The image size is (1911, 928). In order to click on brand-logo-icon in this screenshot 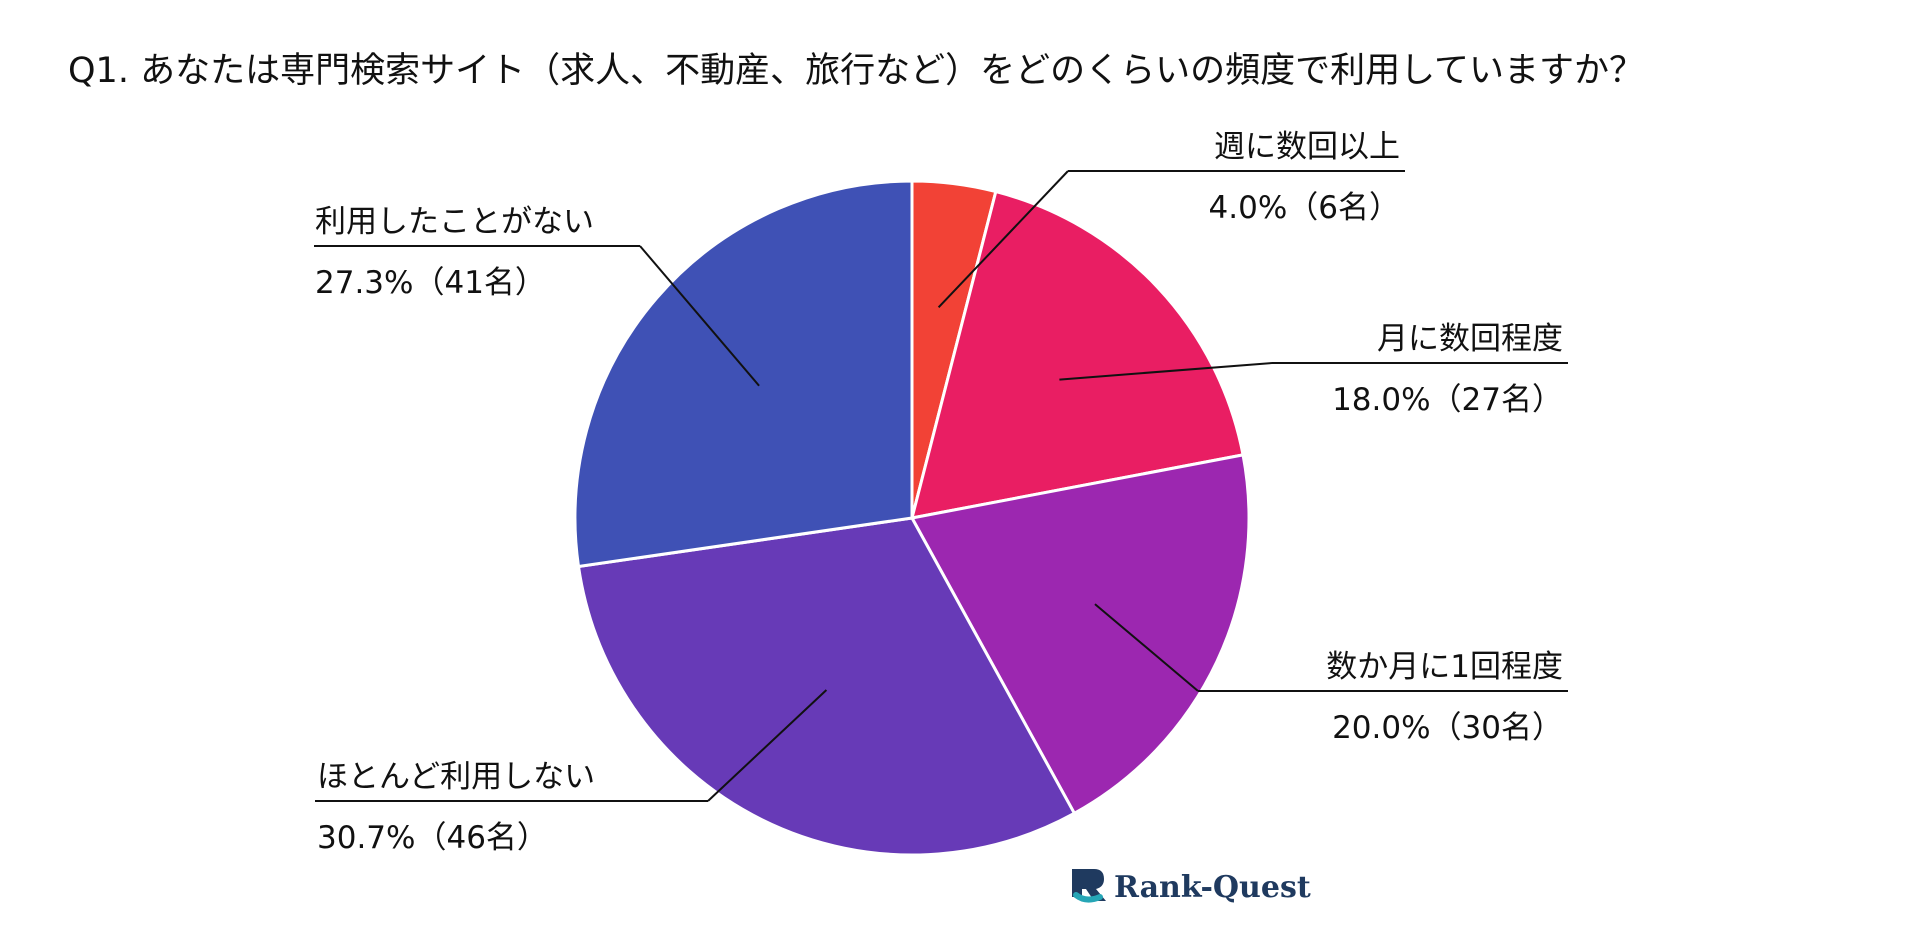, I will do `click(1089, 886)`.